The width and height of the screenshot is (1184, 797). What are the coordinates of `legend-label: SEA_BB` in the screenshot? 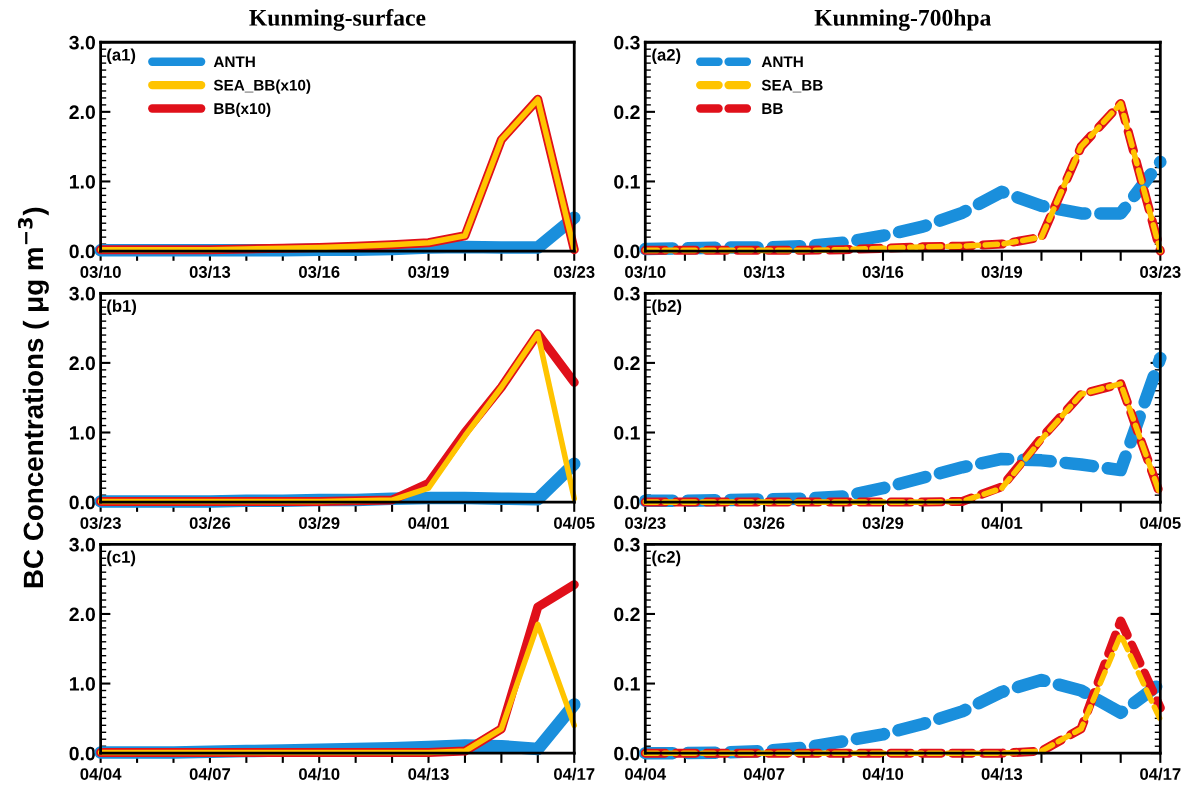 It's located at (792, 86).